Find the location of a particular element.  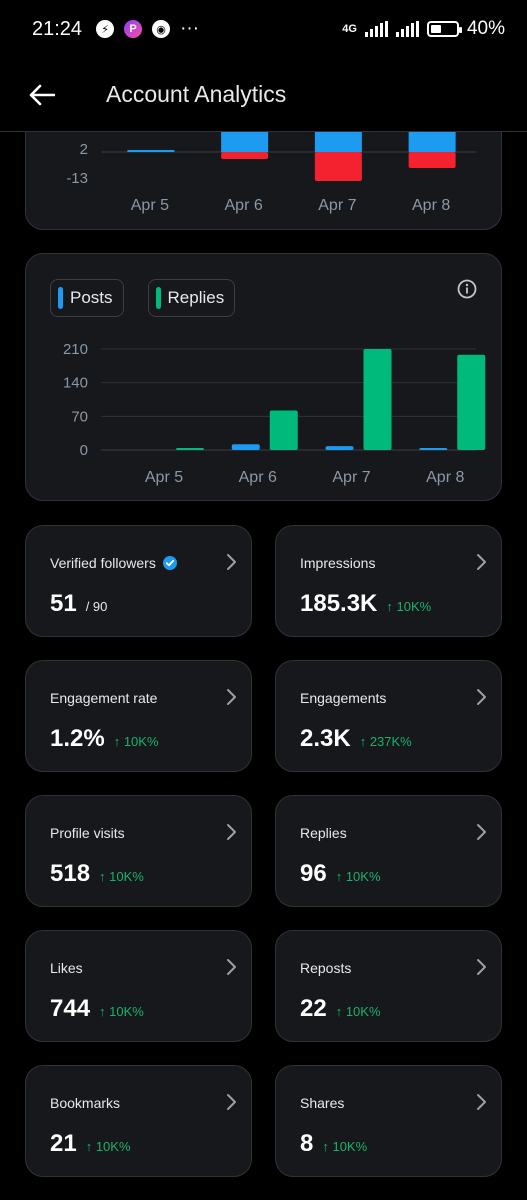

twitter-icon: ◉ is located at coordinates (161, 29).